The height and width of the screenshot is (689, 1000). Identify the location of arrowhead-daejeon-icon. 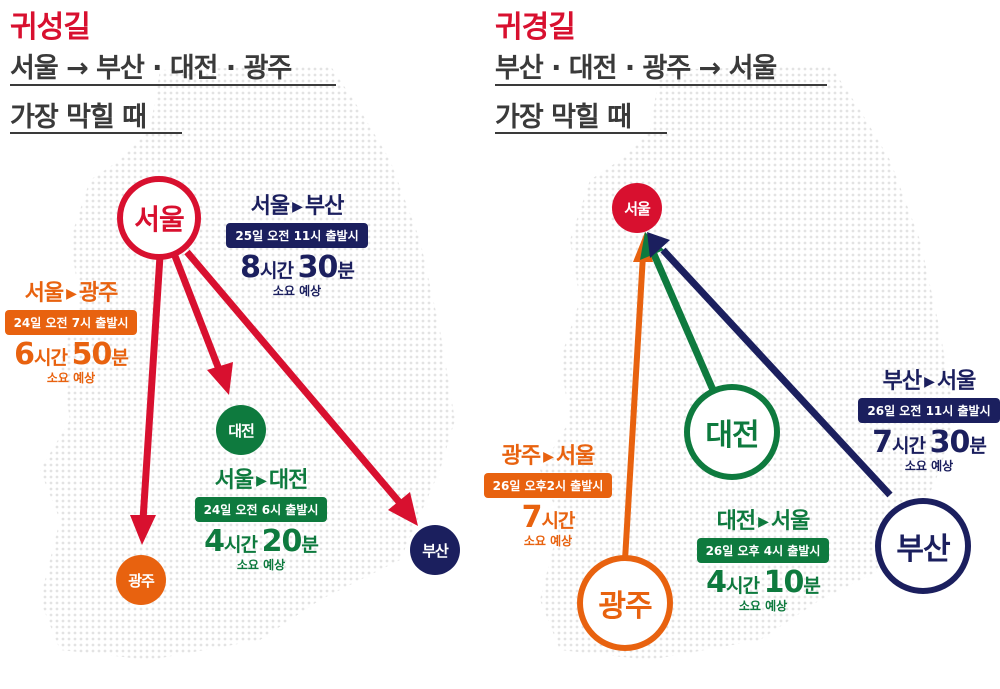
(220, 378).